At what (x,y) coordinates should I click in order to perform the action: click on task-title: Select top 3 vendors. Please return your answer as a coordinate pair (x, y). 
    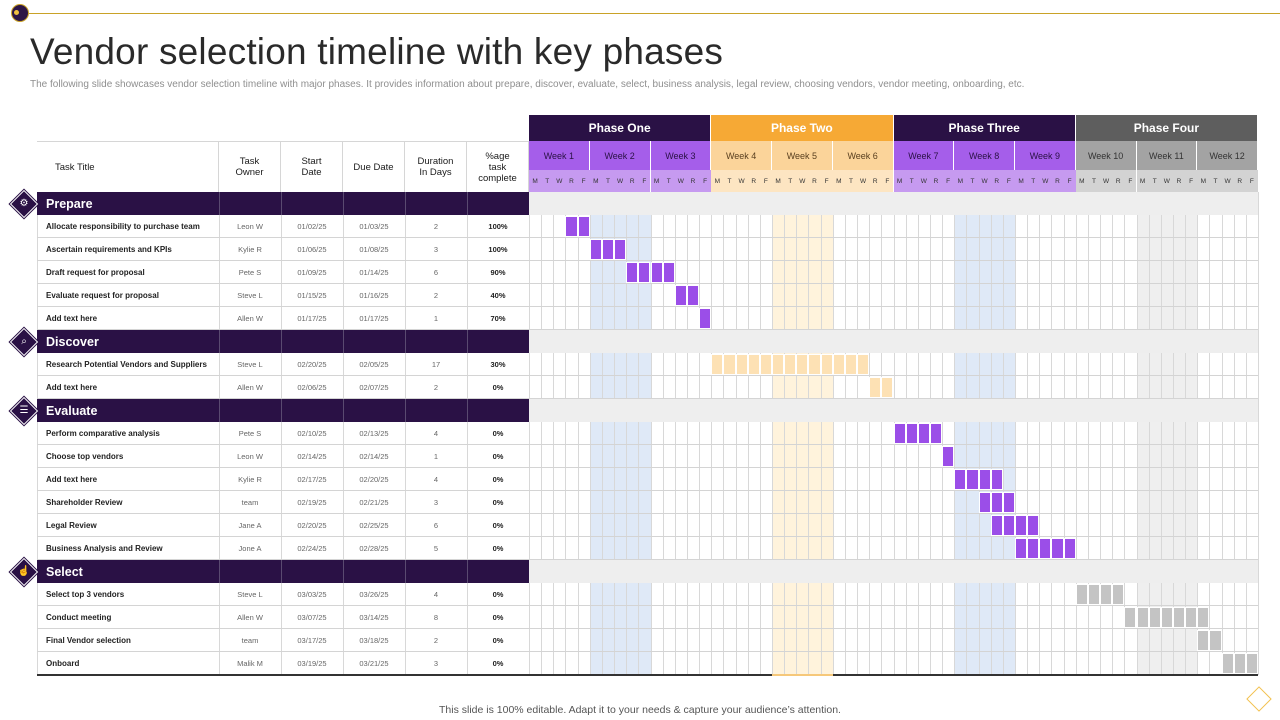
    Looking at the image, I should click on (85, 594).